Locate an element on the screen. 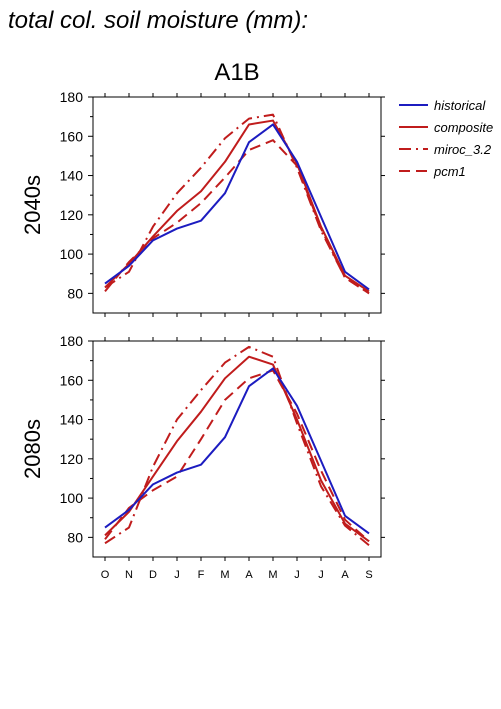 The width and height of the screenshot is (501, 709). x-tick-label: S is located at coordinates (368, 575).